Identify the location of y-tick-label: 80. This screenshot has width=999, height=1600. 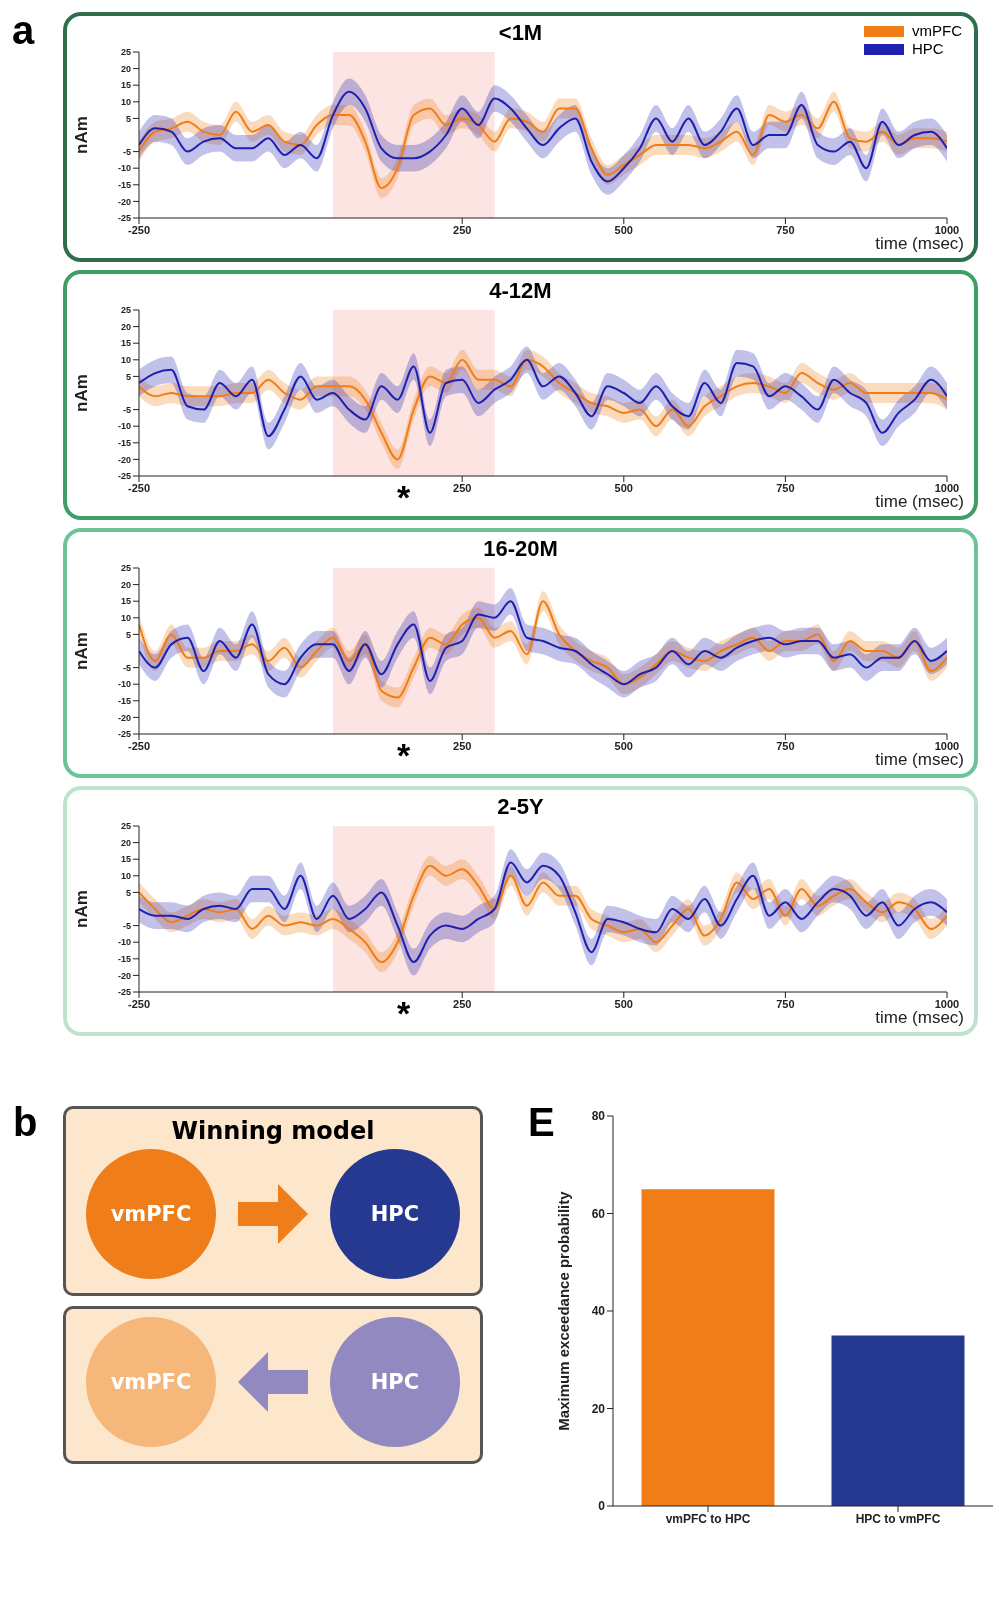
(598, 1116).